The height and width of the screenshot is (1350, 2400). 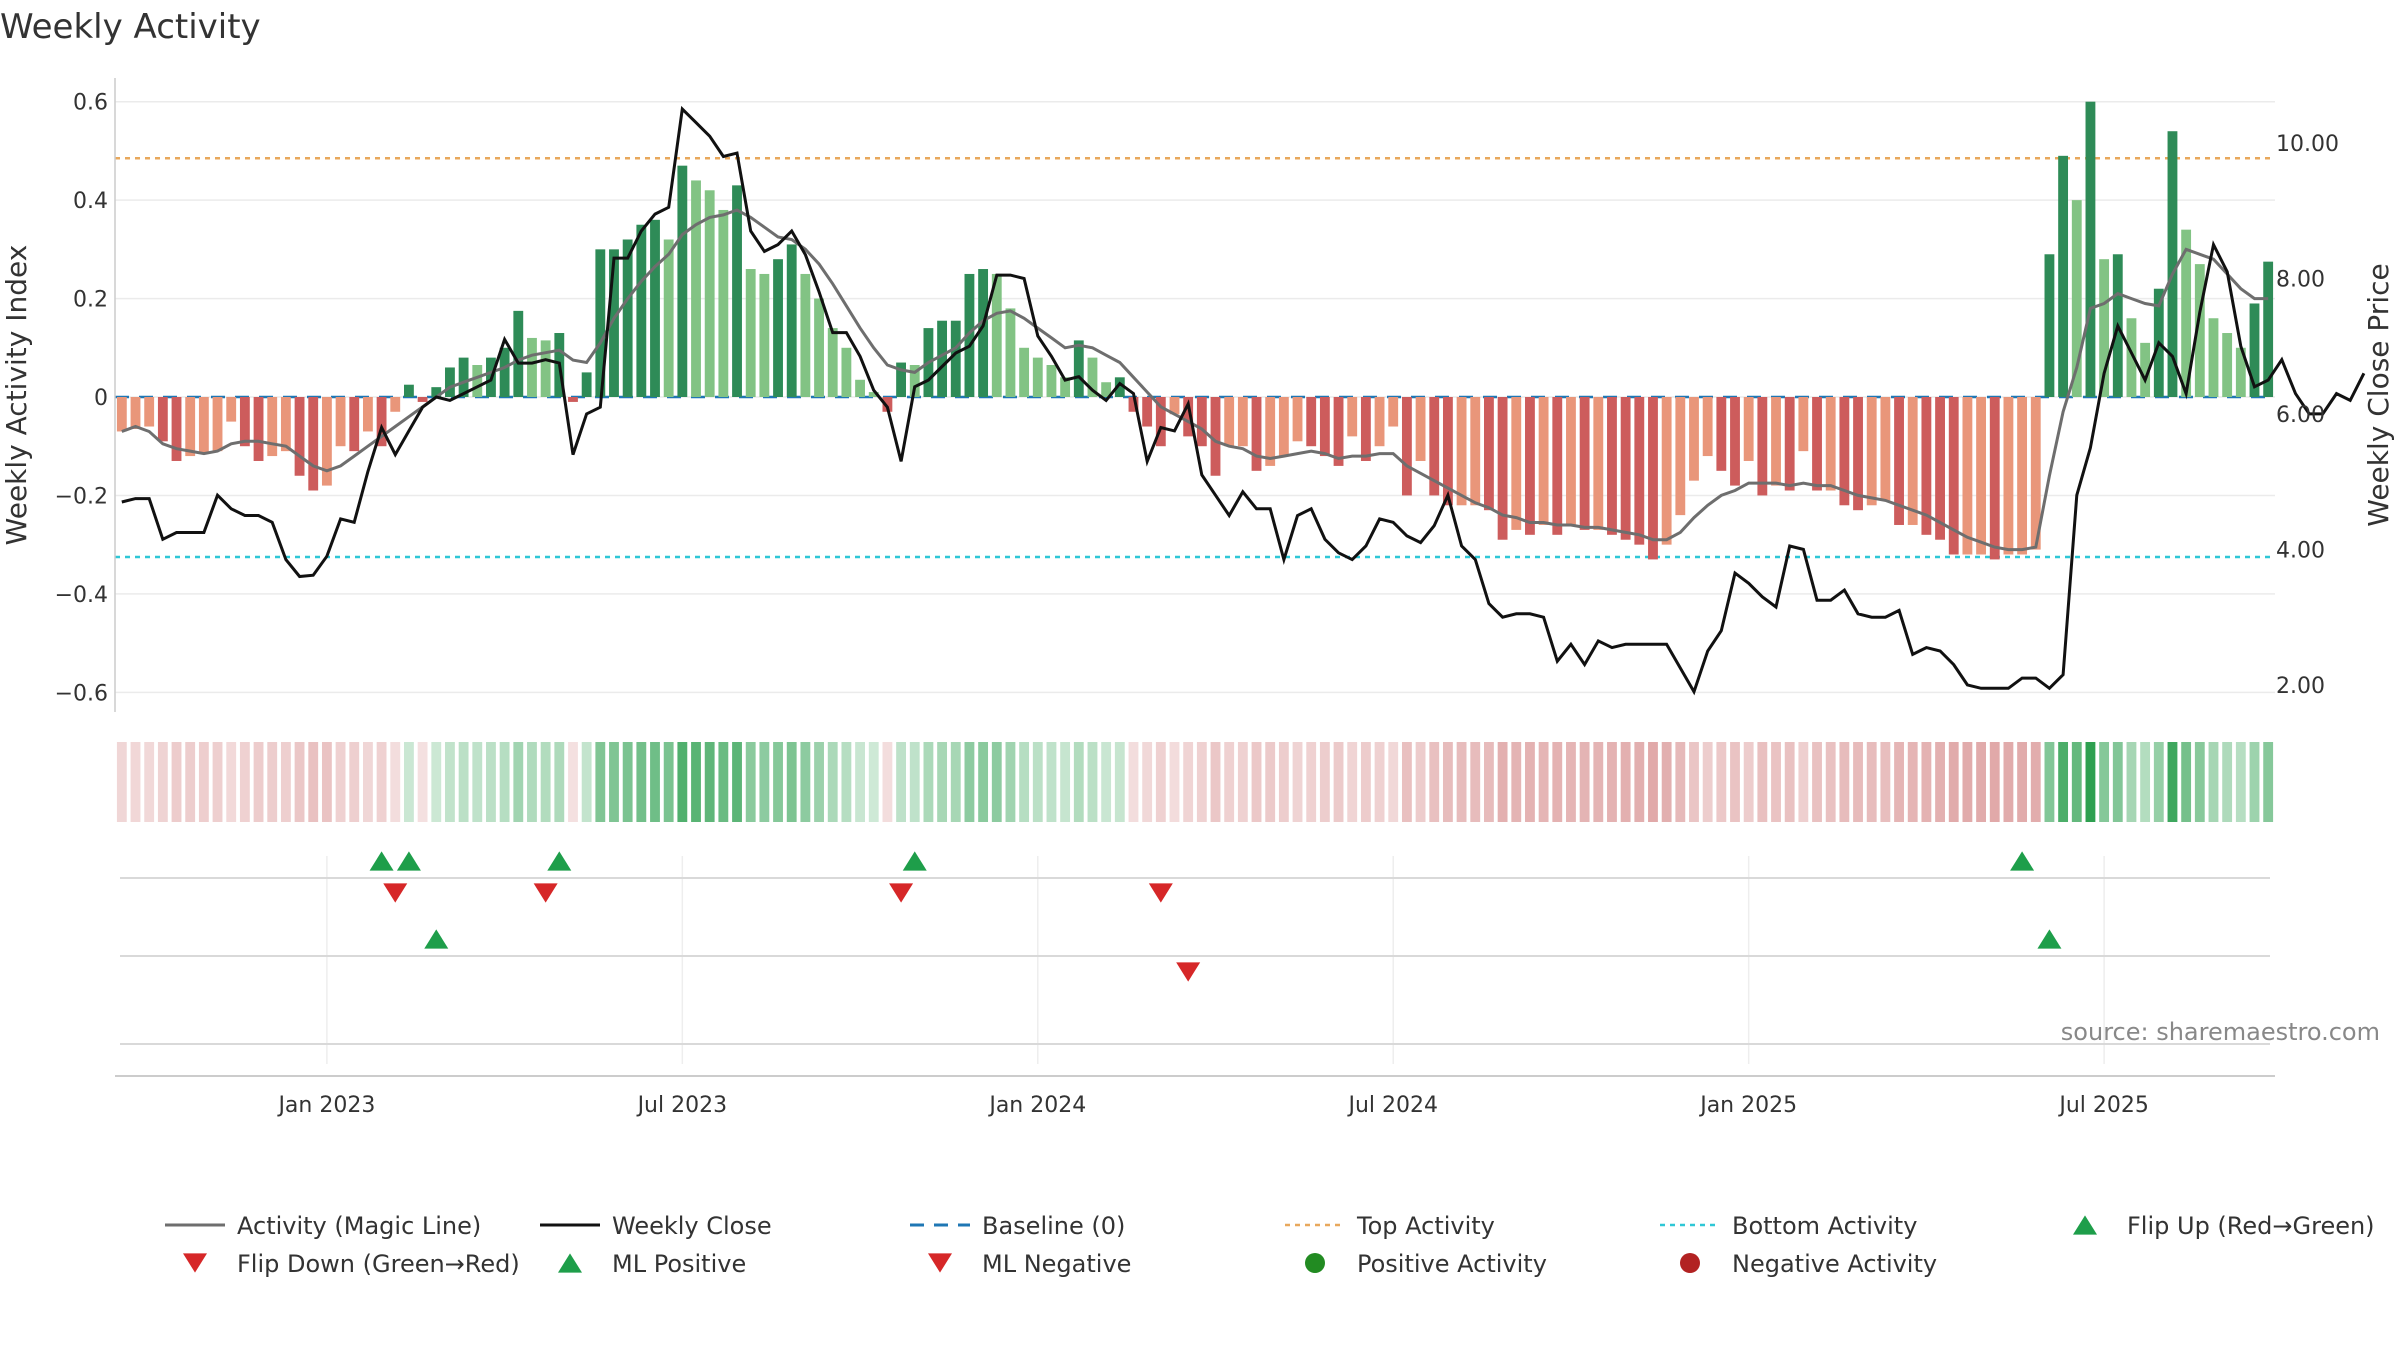 What do you see at coordinates (195, 1263) in the screenshot?
I see `legend-swatch-triangle-down` at bounding box center [195, 1263].